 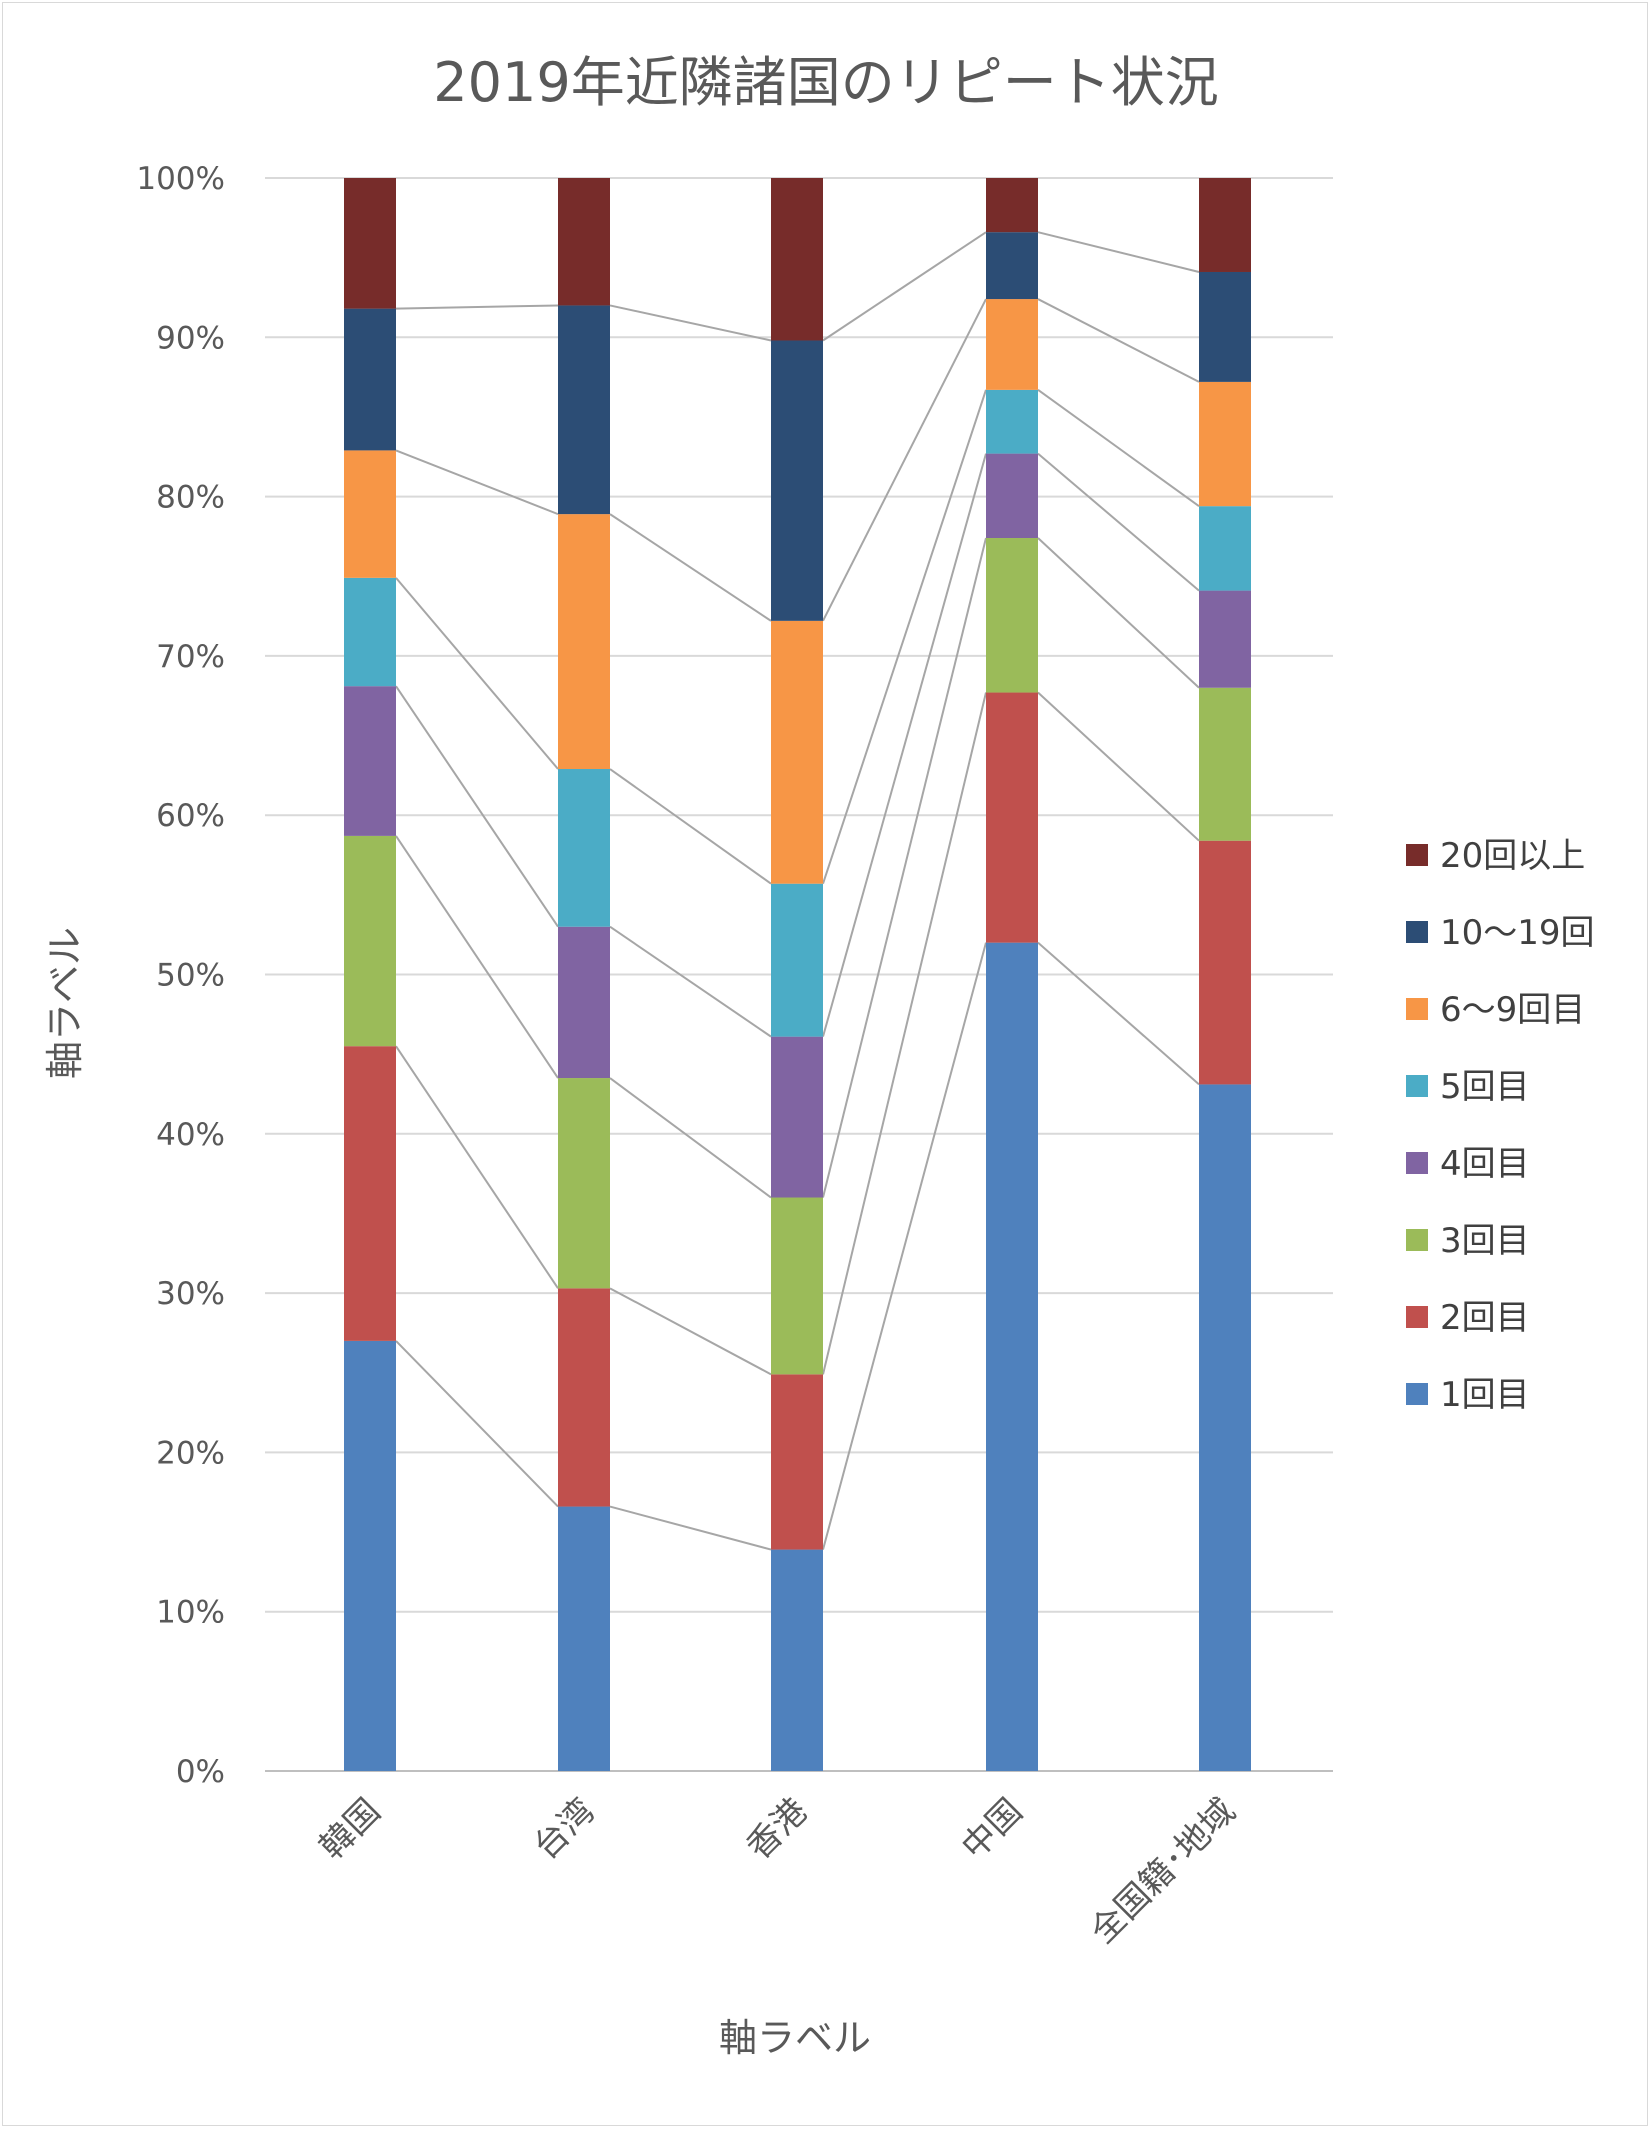 What do you see at coordinates (1500, 1125) in the screenshot?
I see `legend: 20回以上 10〜19回 6〜9回目 5回目 4回目 3回目 2回目 1回目` at bounding box center [1500, 1125].